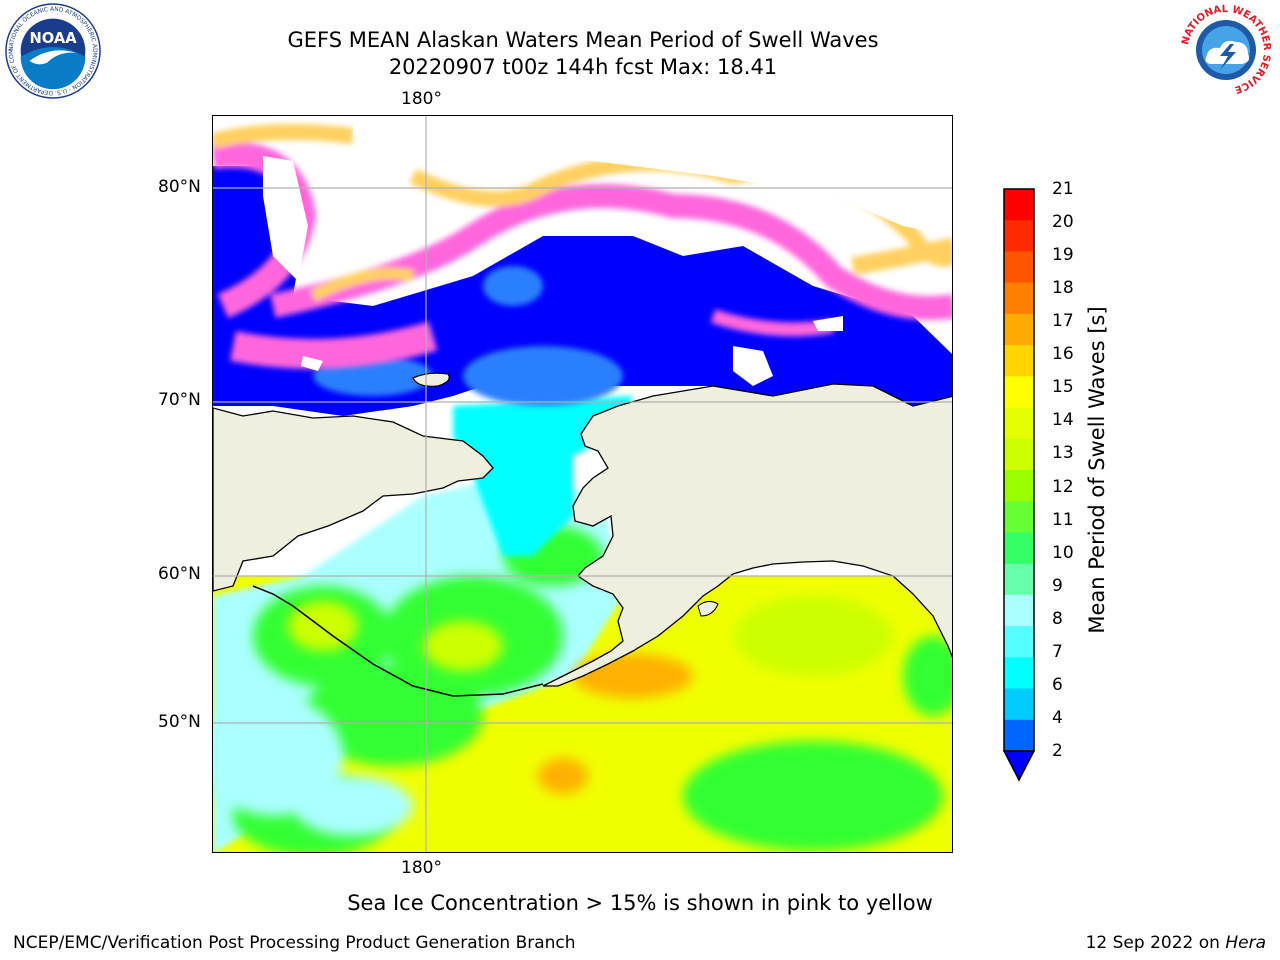 This screenshot has width=1280, height=960. I want to click on colorbar-outline, so click(1019, 470).